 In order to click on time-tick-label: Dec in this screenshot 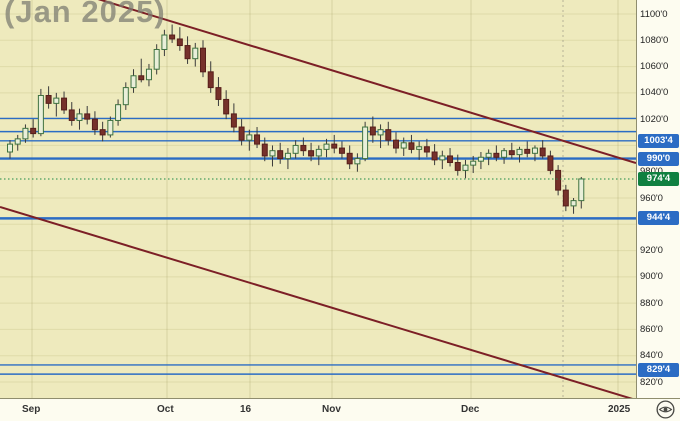, I will do `click(470, 409)`.